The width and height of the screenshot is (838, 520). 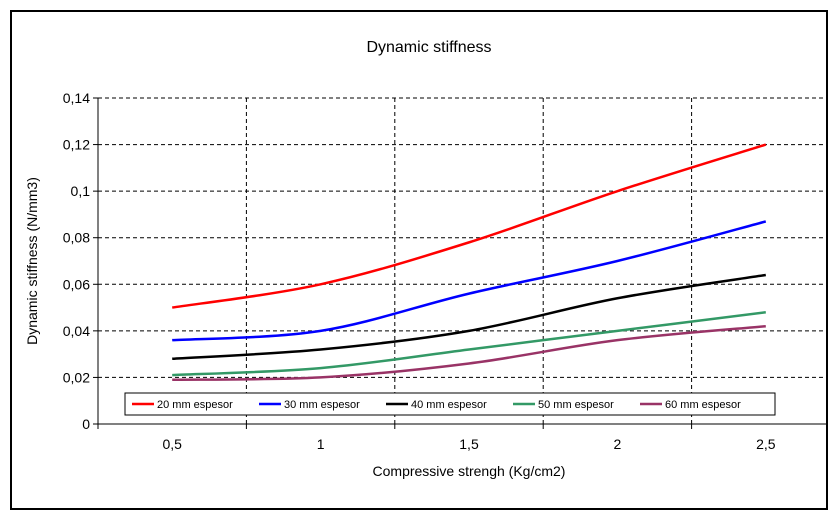 I want to click on x-tick-label: 1, so click(x=321, y=444).